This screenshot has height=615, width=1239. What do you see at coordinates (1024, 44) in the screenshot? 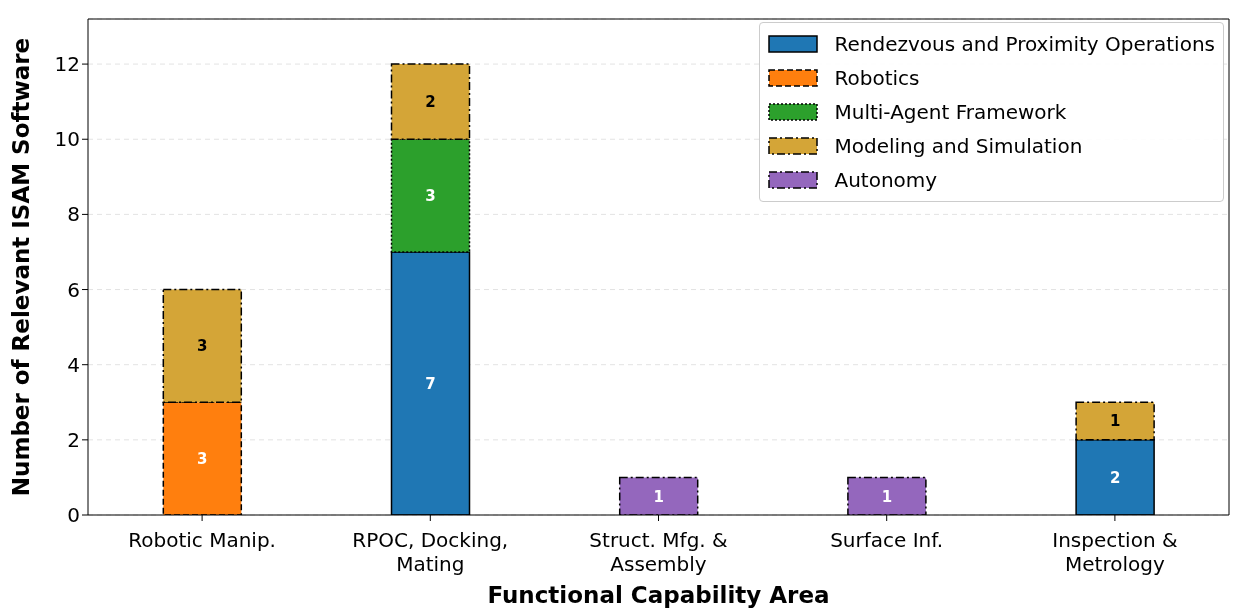
I see `legend-label: Rendezvous and Proximity Operations` at bounding box center [1024, 44].